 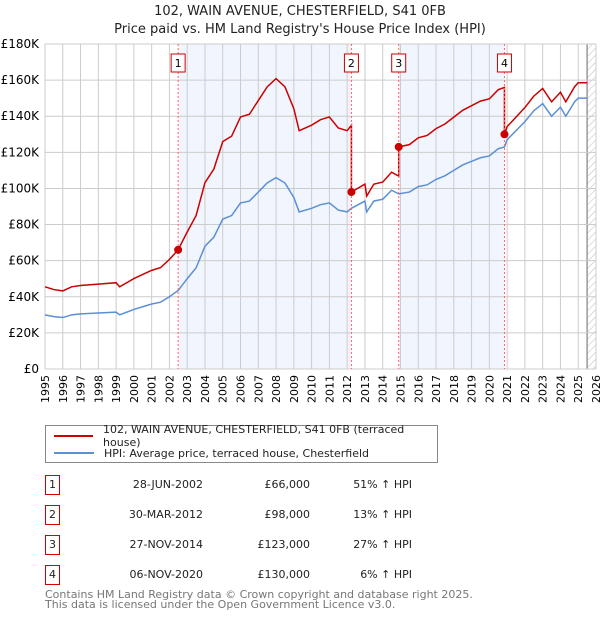 I want to click on sale-row: 1 28-JUN-2002 £66,000 51% ↑ HPI, so click(x=245, y=485).